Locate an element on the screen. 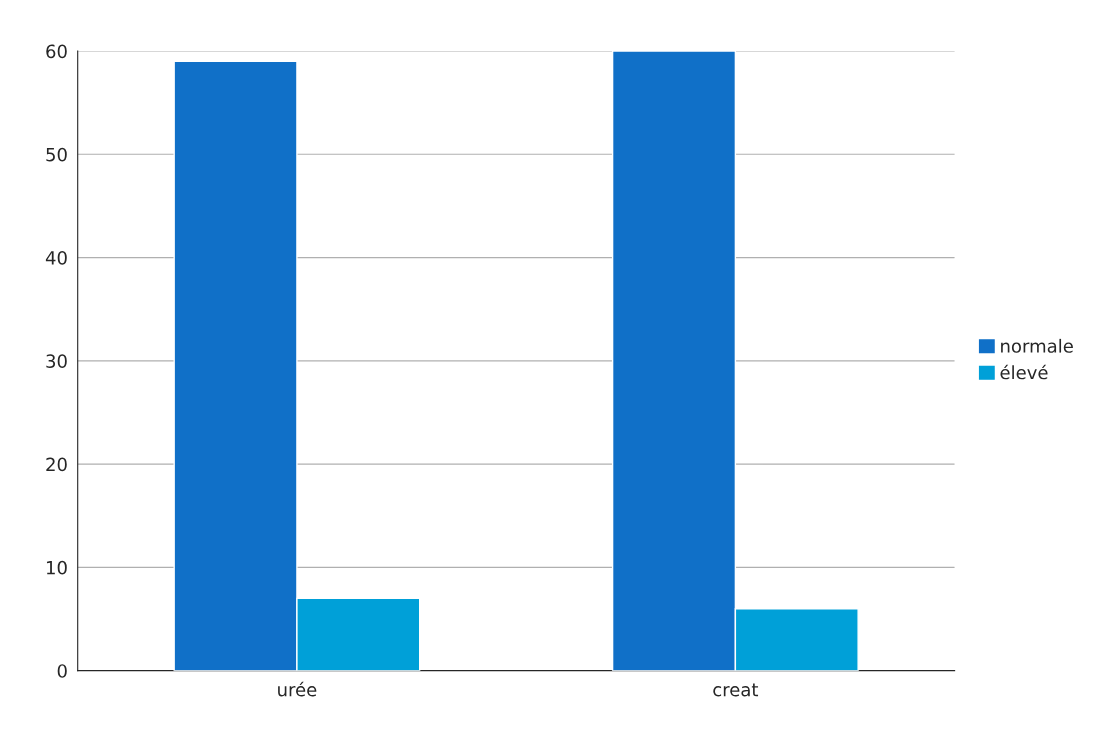 The image size is (1110, 729). y-tick-label: 50 is located at coordinates (56, 154).